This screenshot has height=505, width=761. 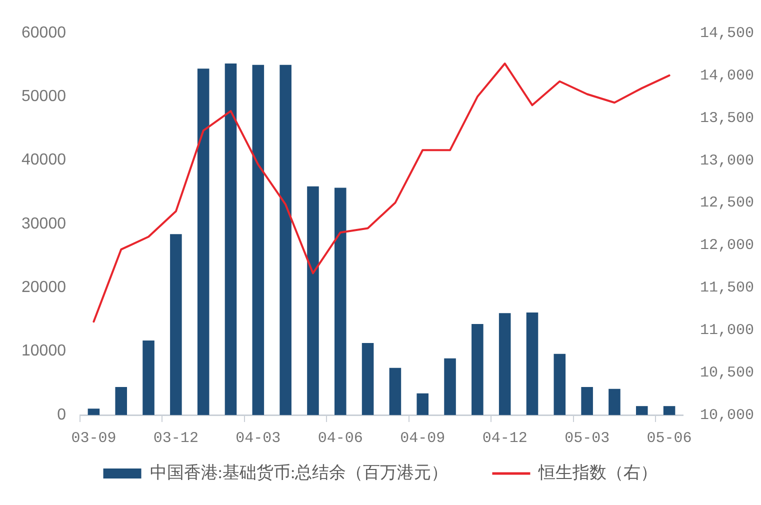 What do you see at coordinates (669, 438) in the screenshot?
I see `x-tick-label: 05-06` at bounding box center [669, 438].